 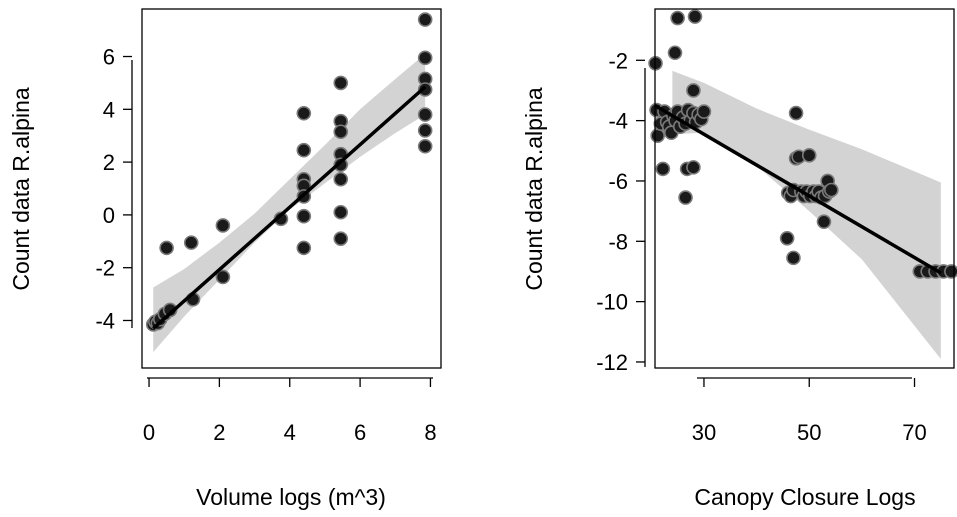 I want to click on y-tick-label: -10, so click(x=612, y=302).